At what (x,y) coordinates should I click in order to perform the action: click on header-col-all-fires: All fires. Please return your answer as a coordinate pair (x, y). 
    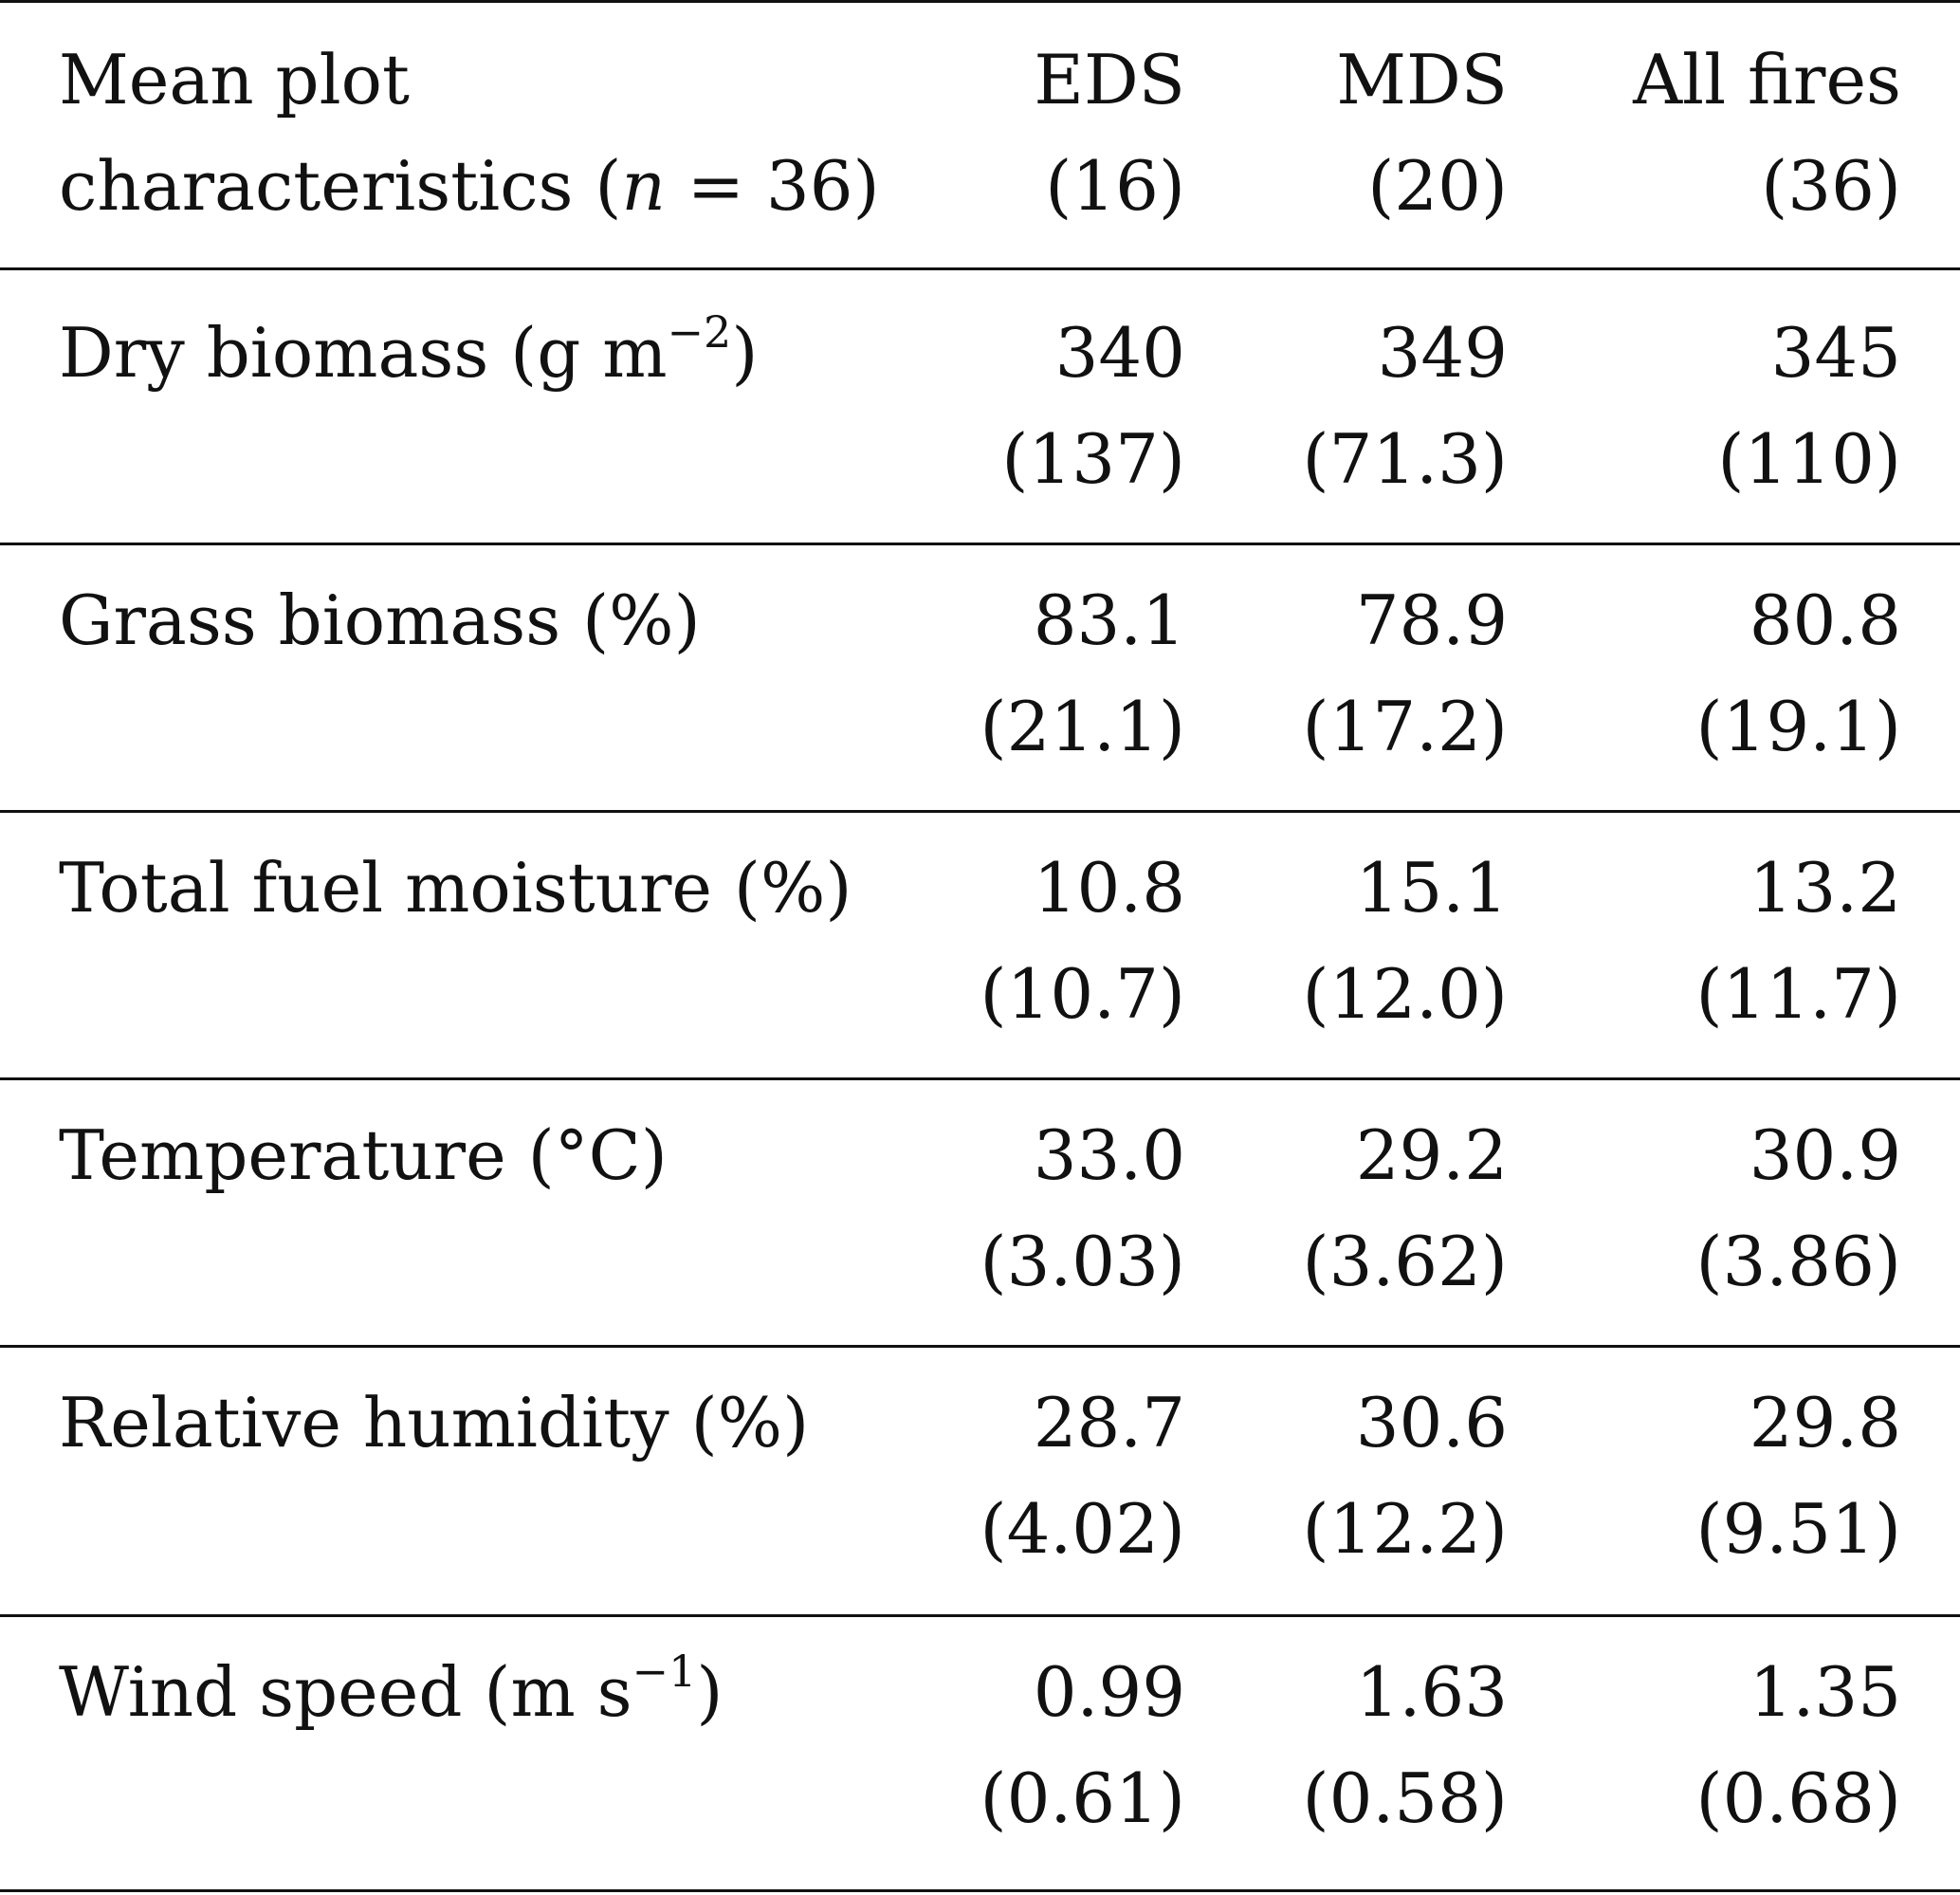
    Looking at the image, I should click on (1767, 80).